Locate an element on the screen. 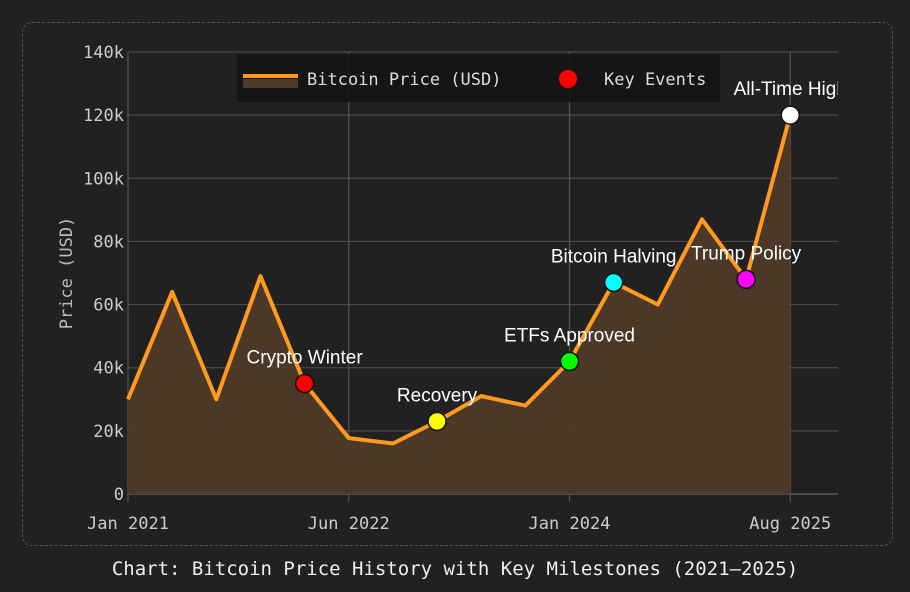 The image size is (910, 592). y-tick-label: 60k is located at coordinates (108, 306).